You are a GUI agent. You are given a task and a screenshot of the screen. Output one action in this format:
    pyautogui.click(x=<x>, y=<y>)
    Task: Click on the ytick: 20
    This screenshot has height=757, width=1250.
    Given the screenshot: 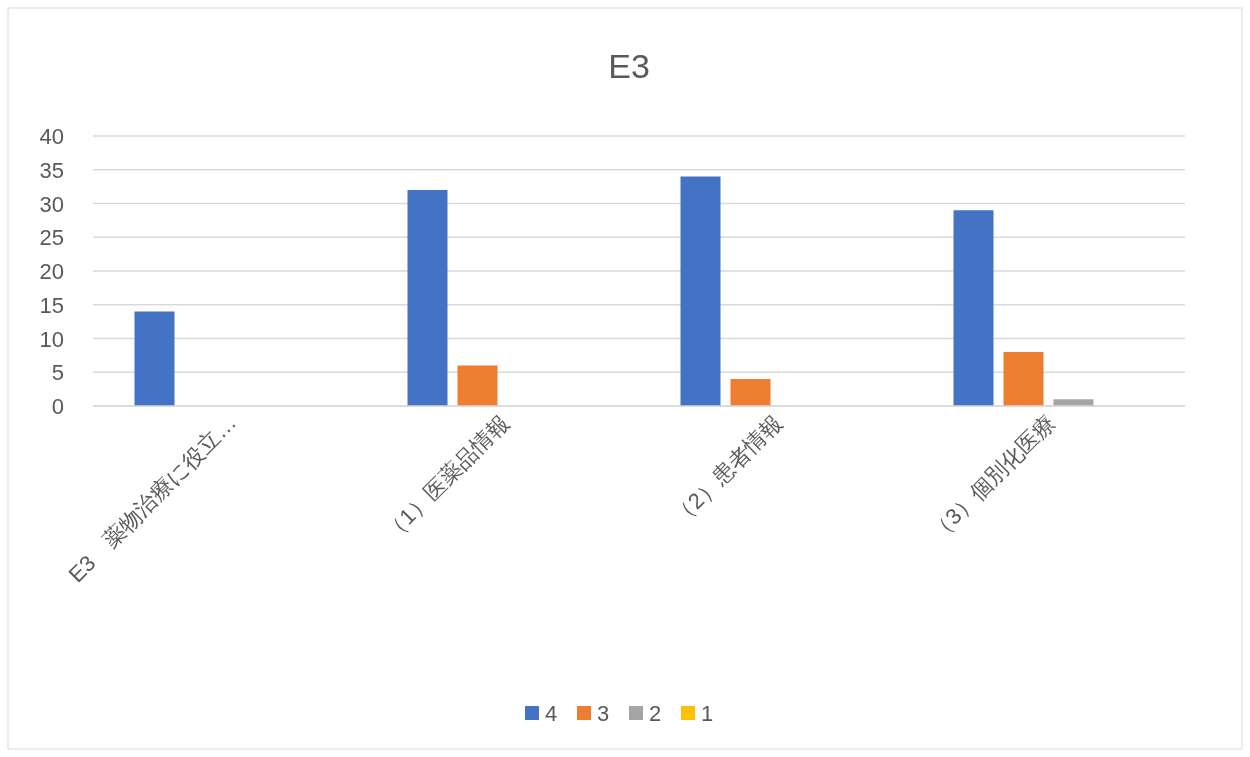 What is the action you would take?
    pyautogui.click(x=51, y=271)
    